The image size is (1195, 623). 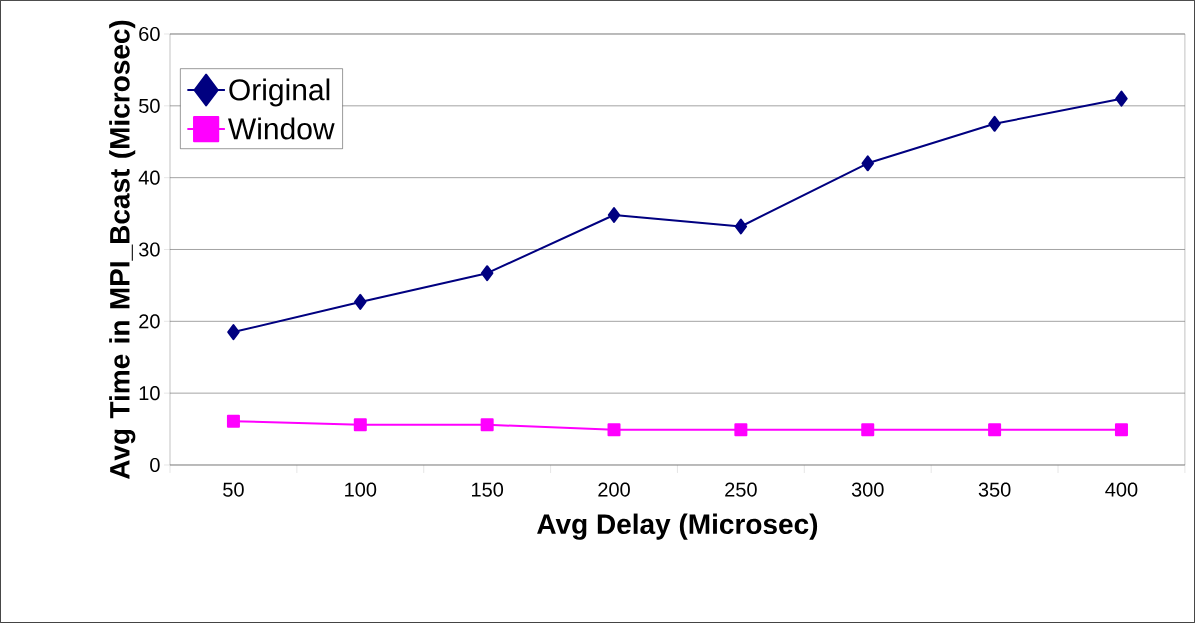 What do you see at coordinates (614, 489) in the screenshot?
I see `x-tick-label: 200` at bounding box center [614, 489].